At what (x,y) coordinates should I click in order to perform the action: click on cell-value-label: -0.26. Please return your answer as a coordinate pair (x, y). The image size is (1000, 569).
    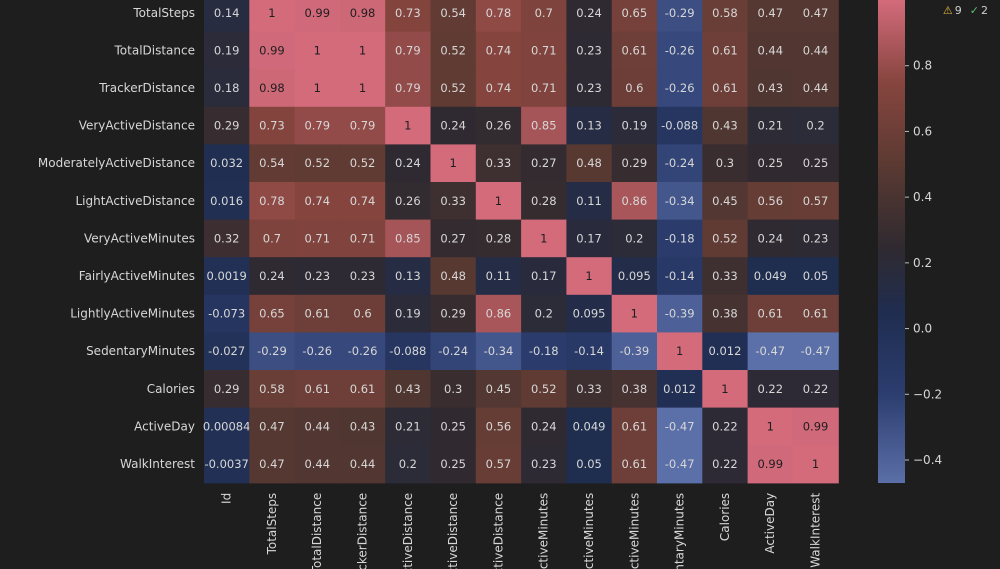
    Looking at the image, I should click on (680, 50).